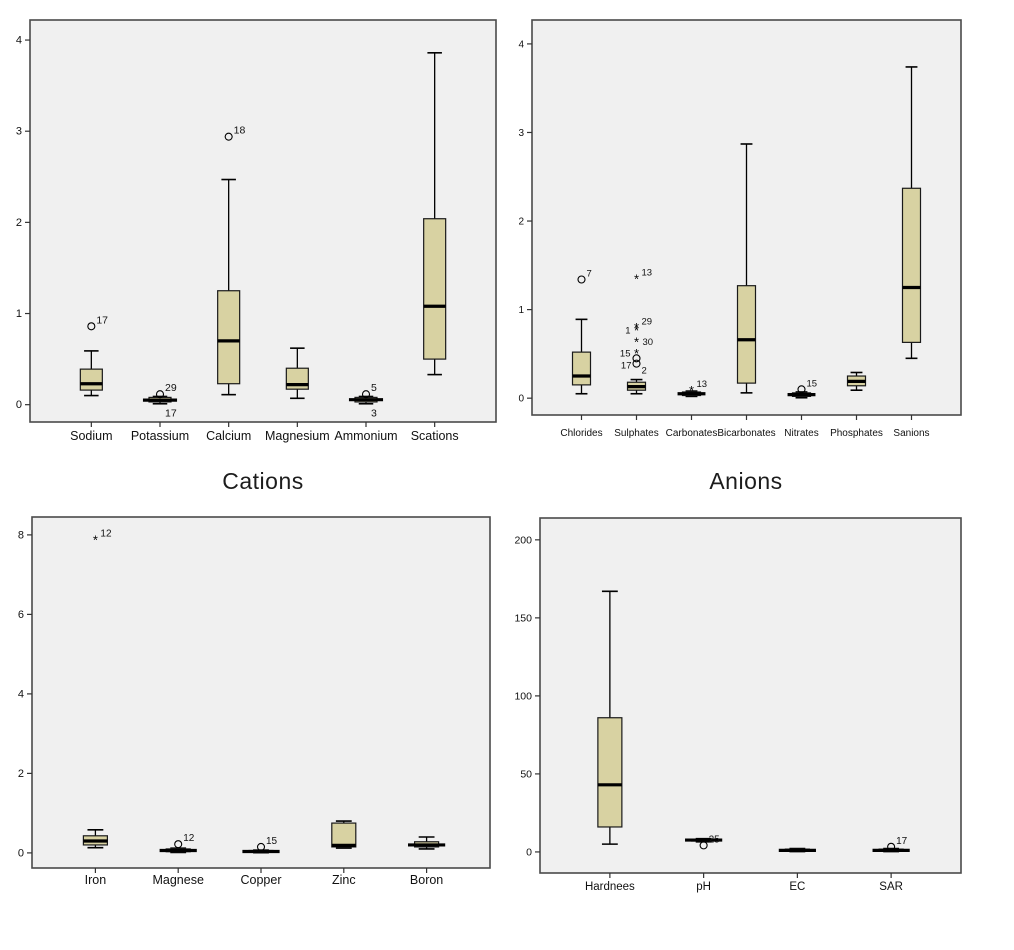 This screenshot has height=950, width=1014. What do you see at coordinates (365, 436) in the screenshot?
I see `category-label: Ammonium` at bounding box center [365, 436].